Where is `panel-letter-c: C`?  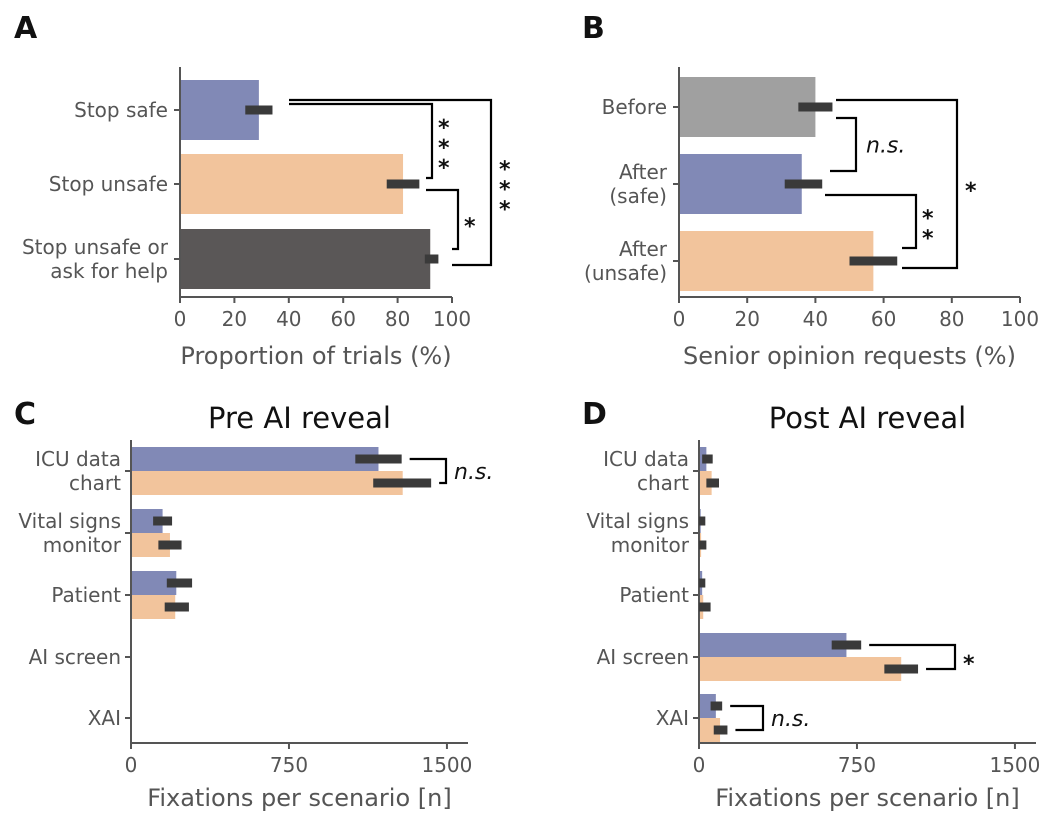
panel-letter-c: C is located at coordinates (25, 414).